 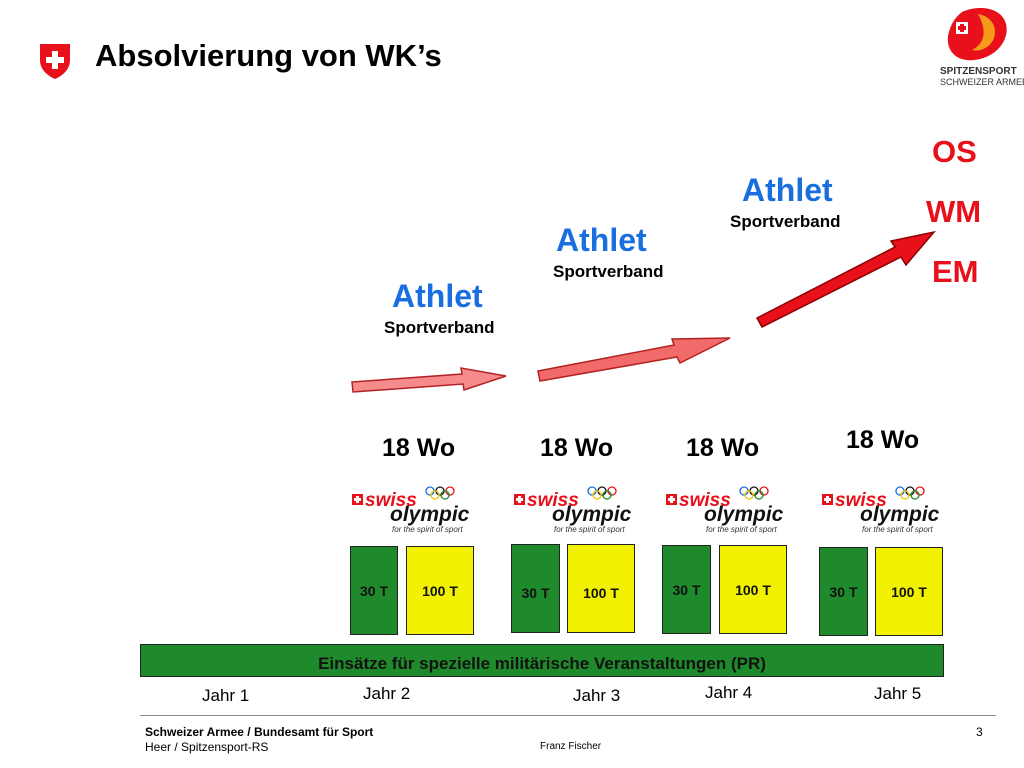 I want to click on footer-author: Franz Fischer, so click(x=571, y=746).